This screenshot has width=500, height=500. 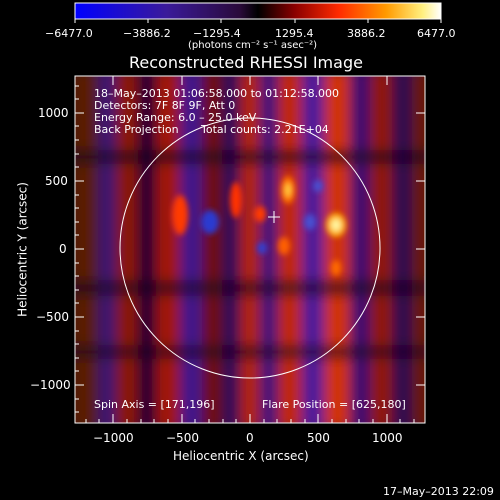 What do you see at coordinates (438, 491) in the screenshot?
I see `render-timestamp: 17–May–2013 22:09` at bounding box center [438, 491].